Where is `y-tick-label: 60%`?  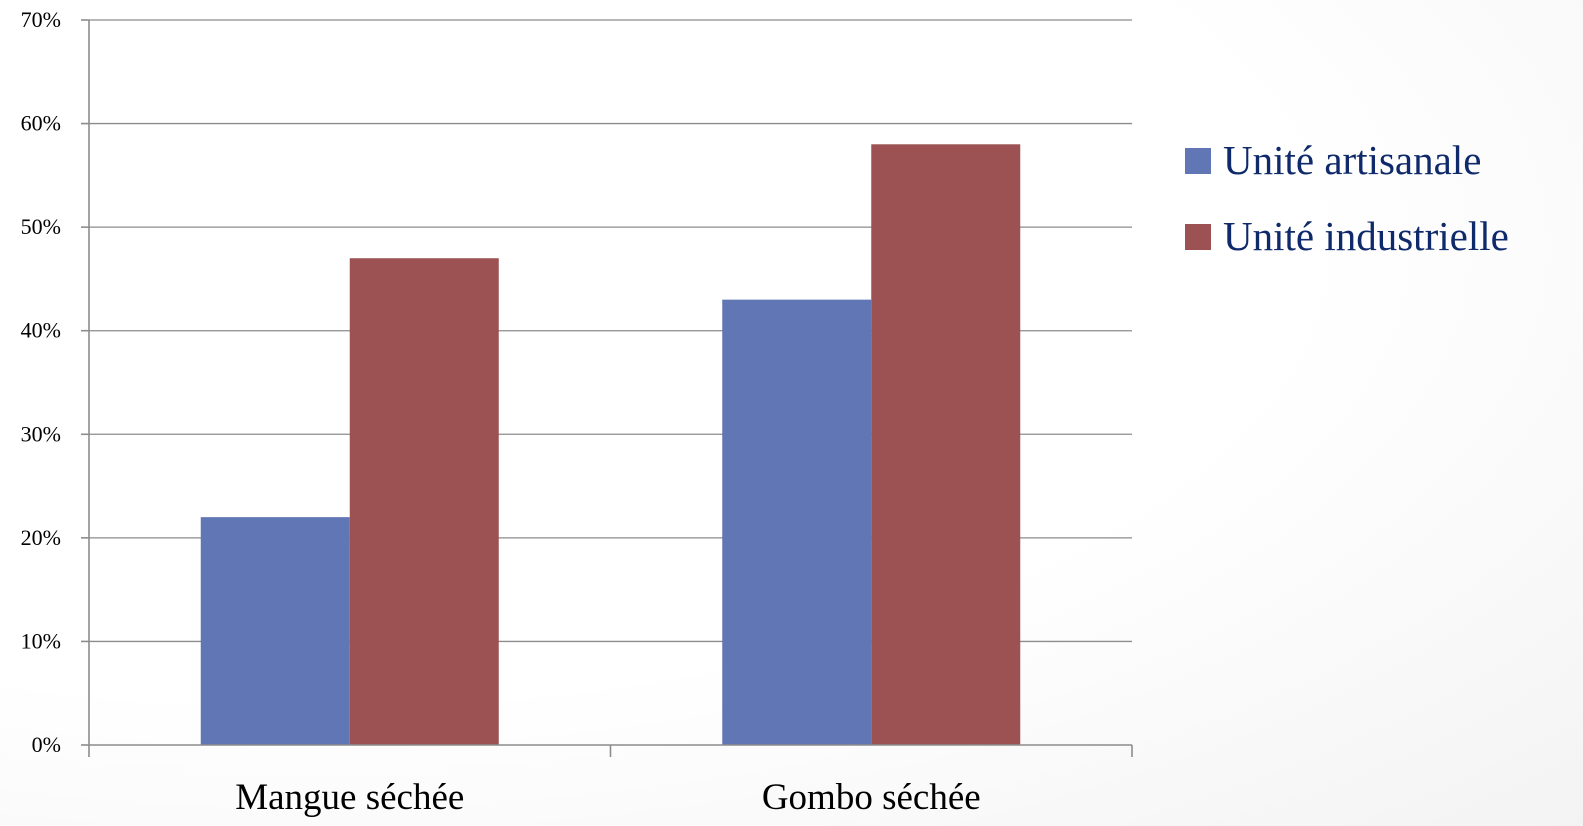
y-tick-label: 60% is located at coordinates (41, 123).